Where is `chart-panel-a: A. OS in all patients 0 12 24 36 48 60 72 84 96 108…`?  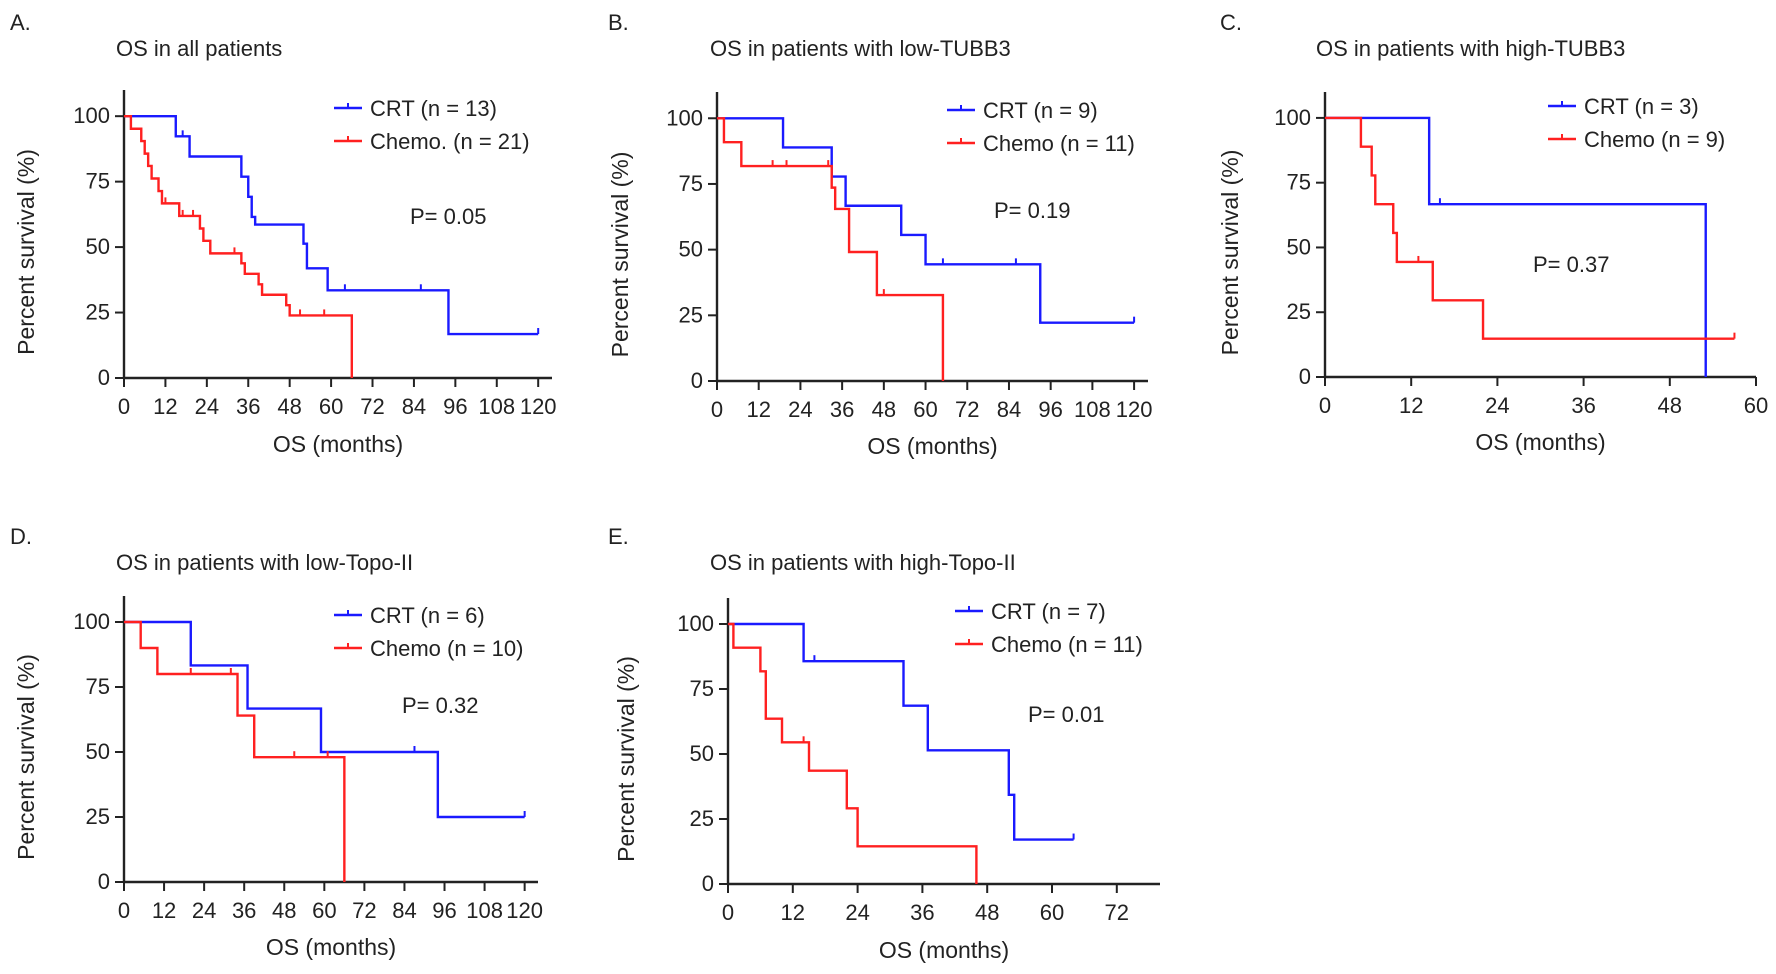 chart-panel-a: A. OS in all patients 0 12 24 36 48 60 72 84 96 108… is located at coordinates (283, 233).